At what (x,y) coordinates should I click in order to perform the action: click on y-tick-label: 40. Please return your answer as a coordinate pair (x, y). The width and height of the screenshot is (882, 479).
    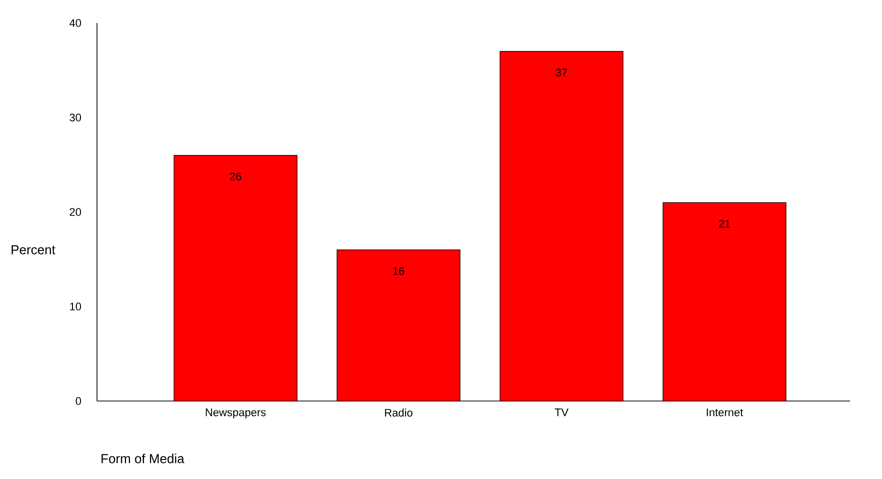
    Looking at the image, I should click on (75, 23).